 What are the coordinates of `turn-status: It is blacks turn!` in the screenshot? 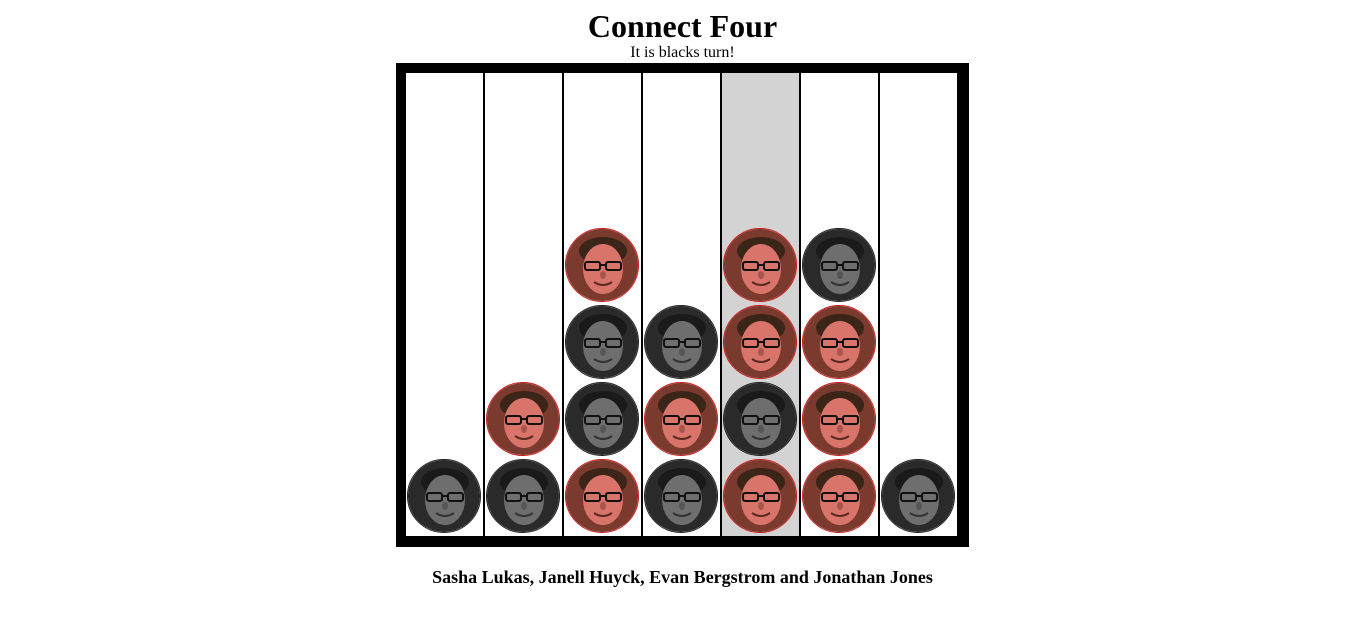 It's located at (682, 52).